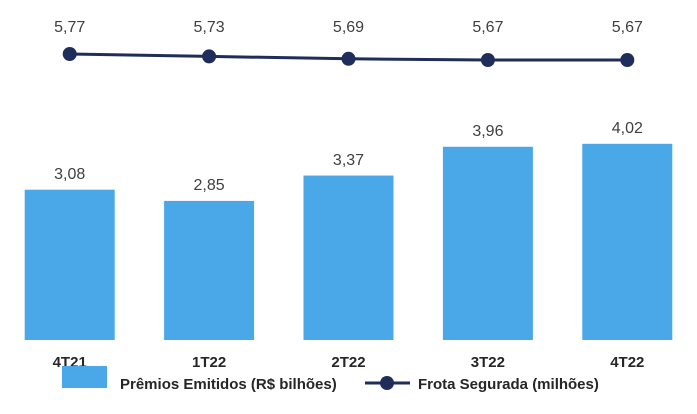  Describe the element at coordinates (488, 362) in the screenshot. I see `x-tick-label: 3T22` at that location.